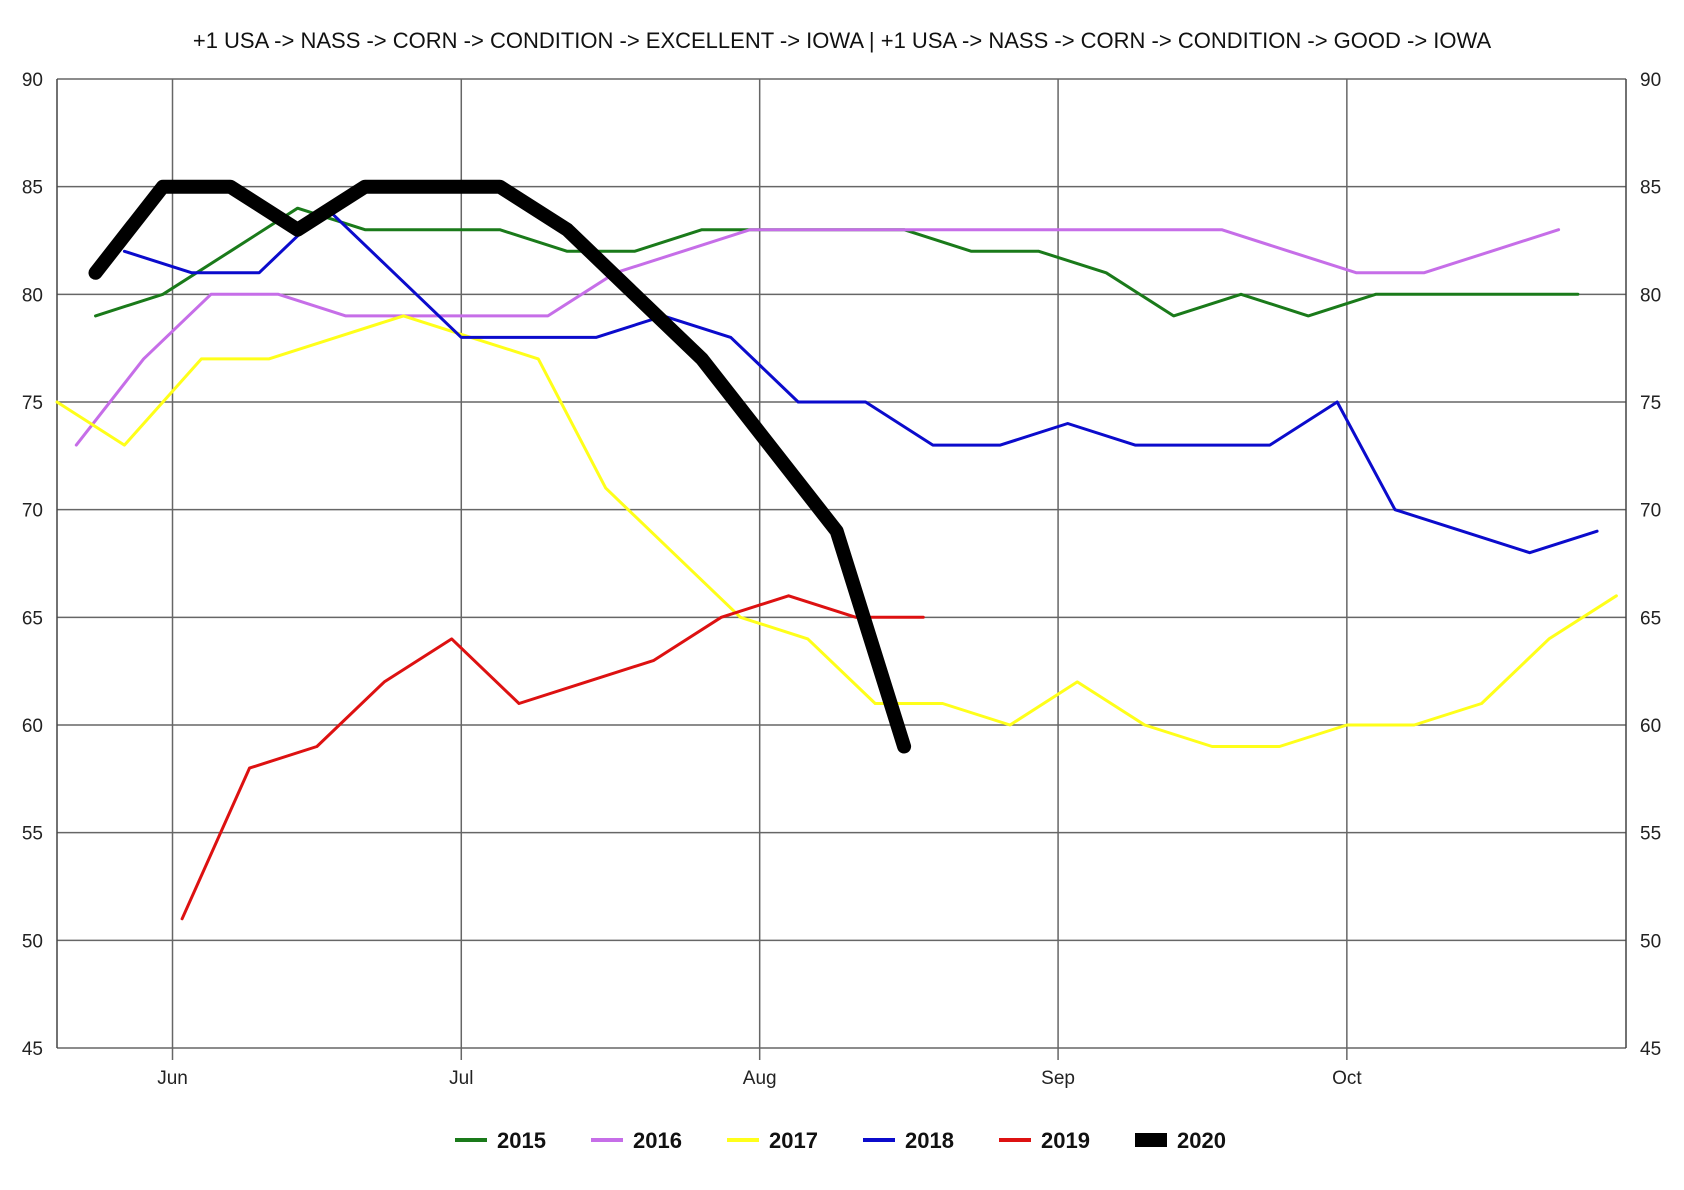 This screenshot has height=1190, width=1684. What do you see at coordinates (32, 188) in the screenshot?
I see `y-tick-label-left: 85` at bounding box center [32, 188].